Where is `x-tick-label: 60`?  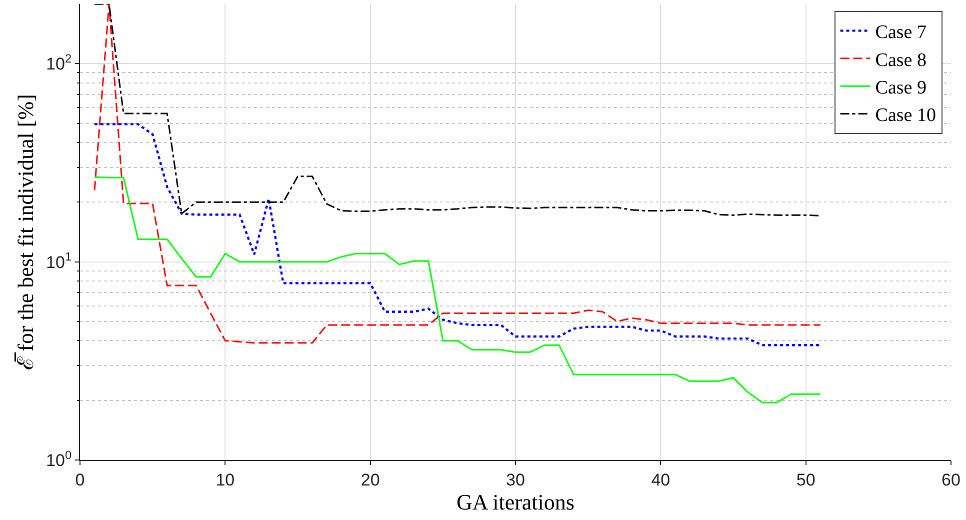
x-tick-label: 60 is located at coordinates (951, 480).